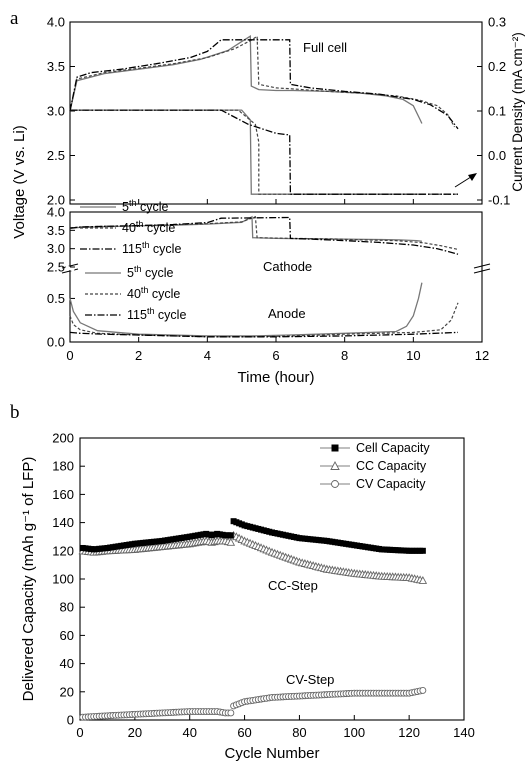 This screenshot has width=531, height=770. What do you see at coordinates (63, 550) in the screenshot?
I see `panel-b-ytick-label: 120` at bounding box center [63, 550].